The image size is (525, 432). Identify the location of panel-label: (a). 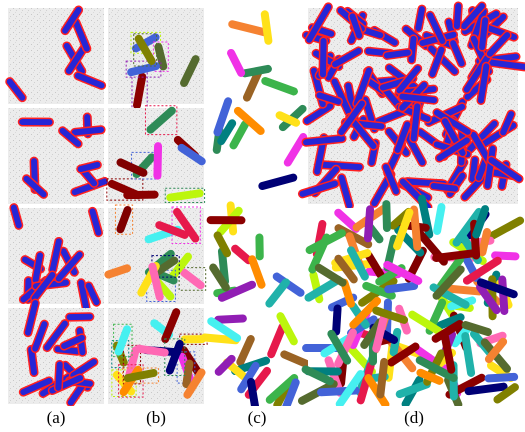
(56, 417).